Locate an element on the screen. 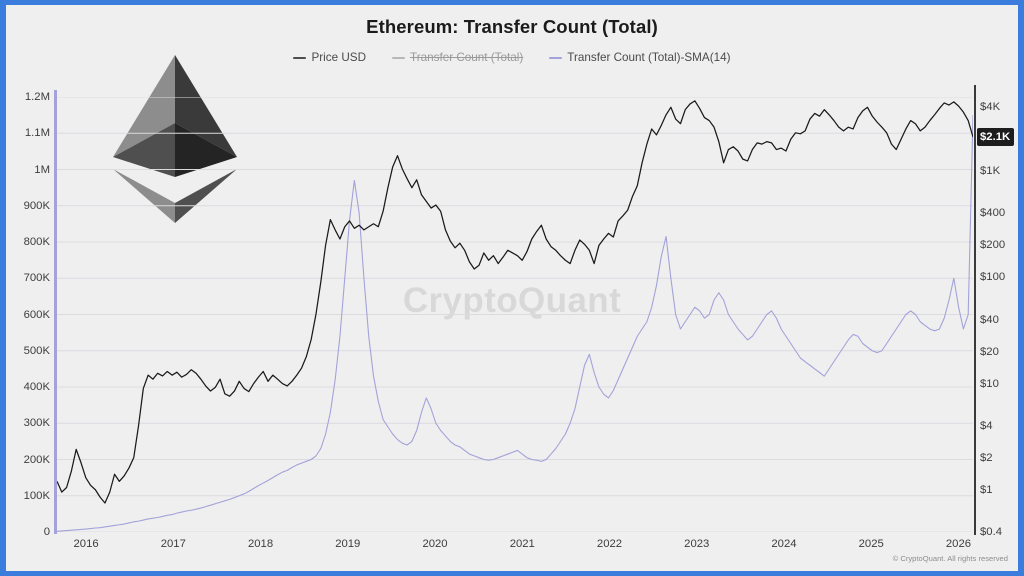 This screenshot has width=1024, height=576. y-axis-left-tick-label: 100K is located at coordinates (36, 495).